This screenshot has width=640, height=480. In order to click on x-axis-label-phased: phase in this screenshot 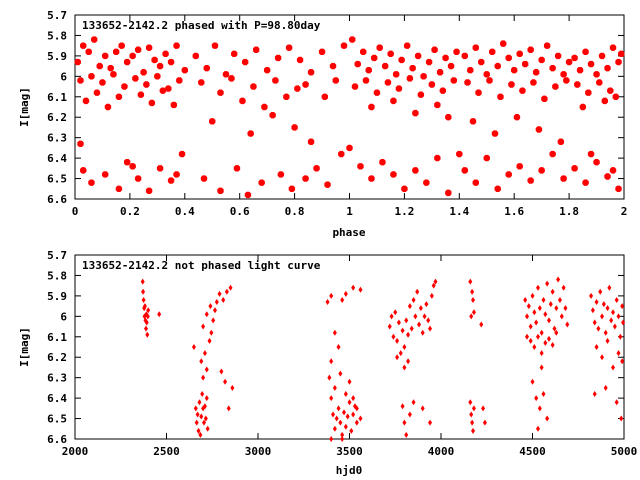, I will do `click(348, 232)`.